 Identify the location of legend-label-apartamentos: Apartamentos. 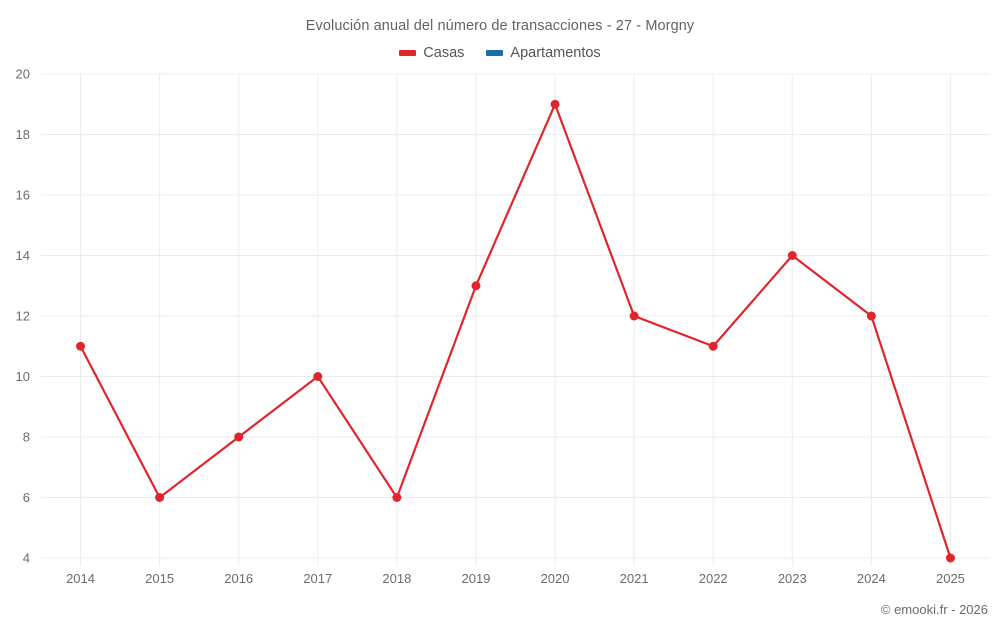
(555, 53).